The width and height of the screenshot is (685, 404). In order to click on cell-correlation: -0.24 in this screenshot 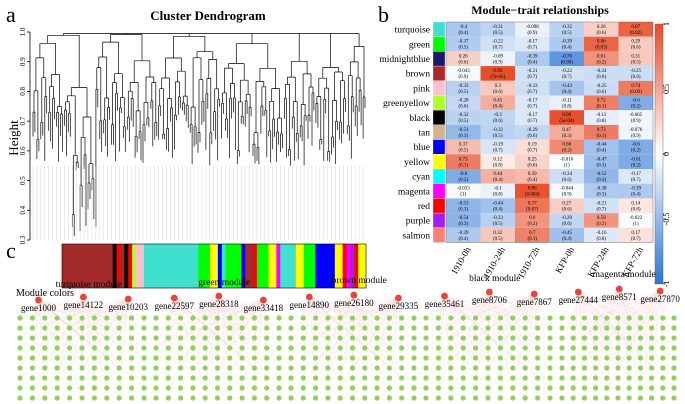, I will do `click(601, 71)`.